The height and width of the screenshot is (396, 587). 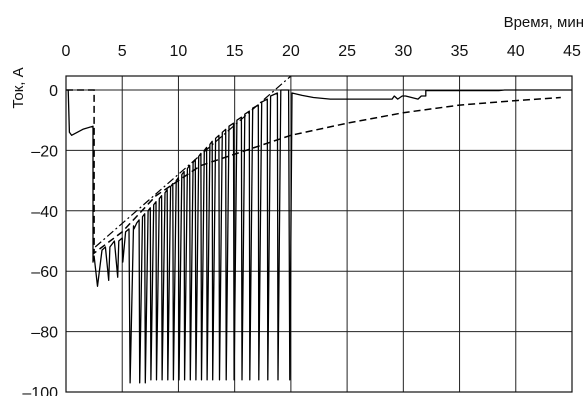 I want to click on x-tick-label: 5, so click(x=122, y=51).